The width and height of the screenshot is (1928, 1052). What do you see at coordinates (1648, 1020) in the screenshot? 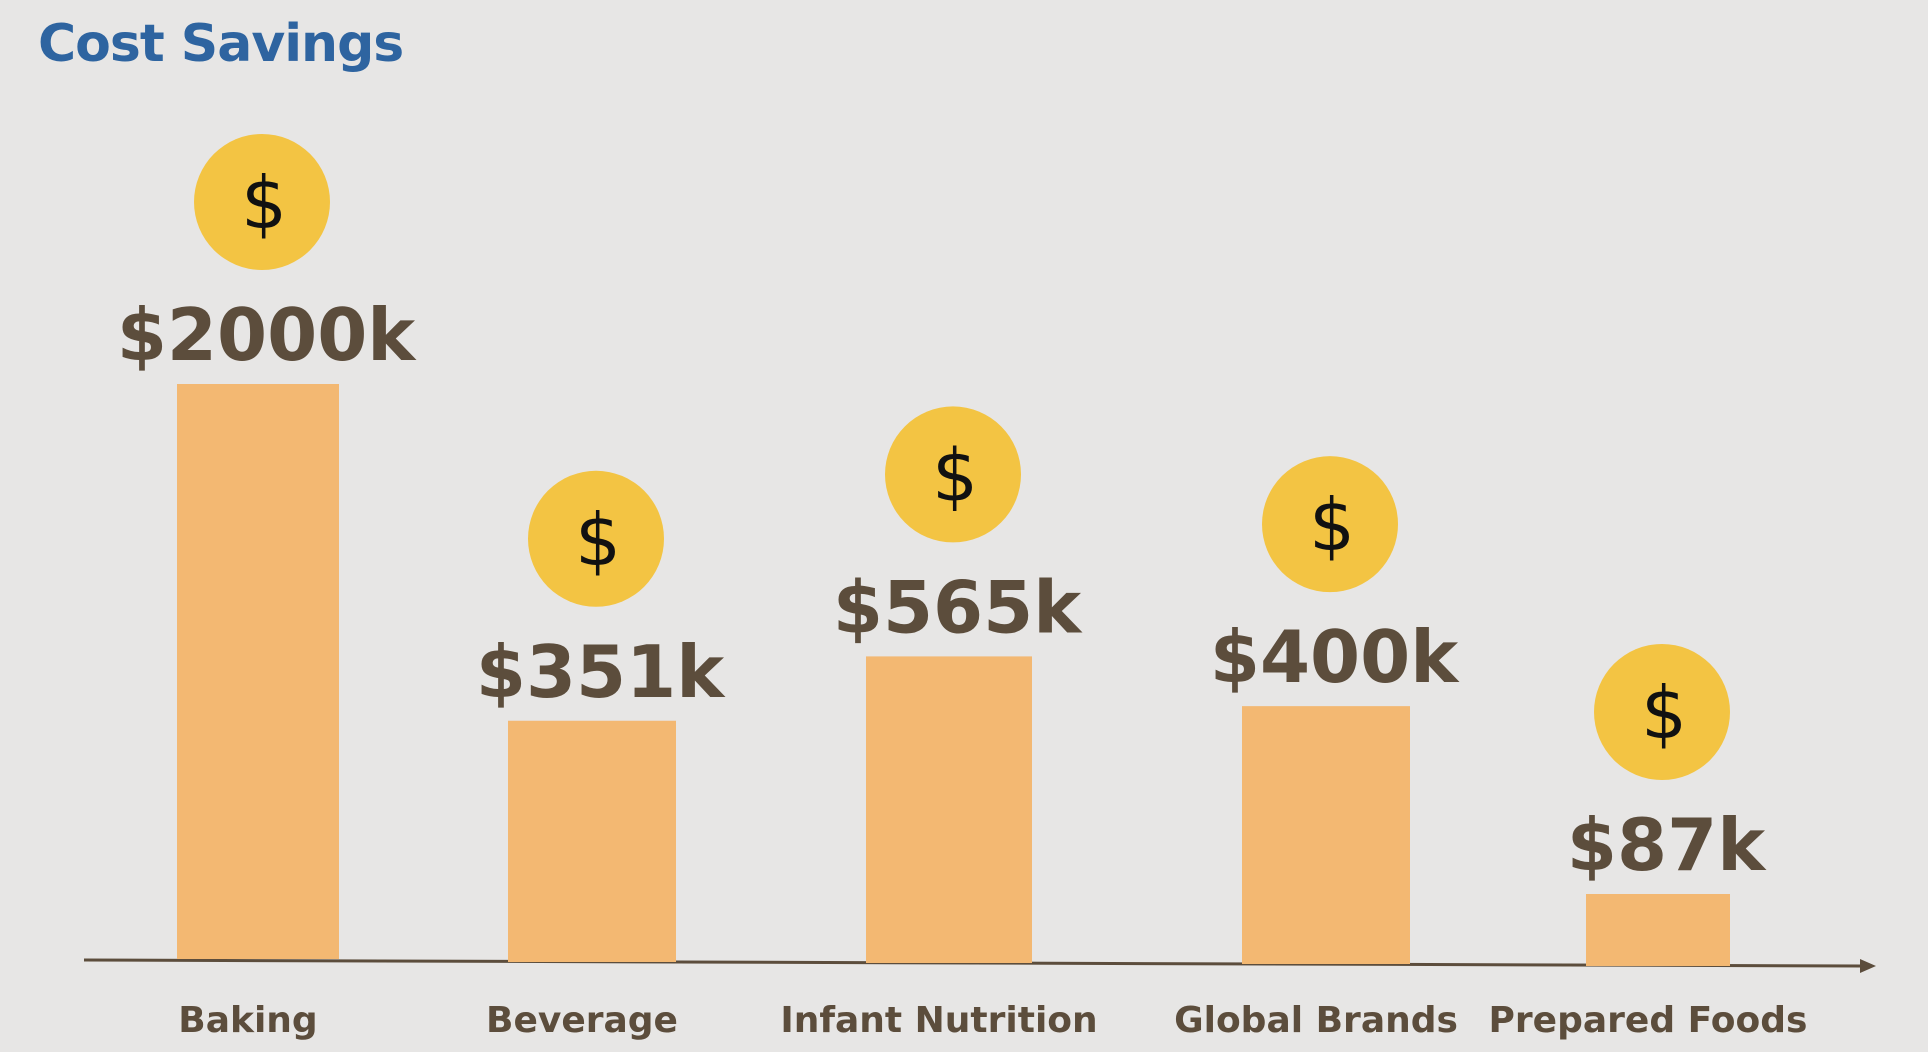
I see `category-label-prepared-foods: Prepared Foods` at bounding box center [1648, 1020].